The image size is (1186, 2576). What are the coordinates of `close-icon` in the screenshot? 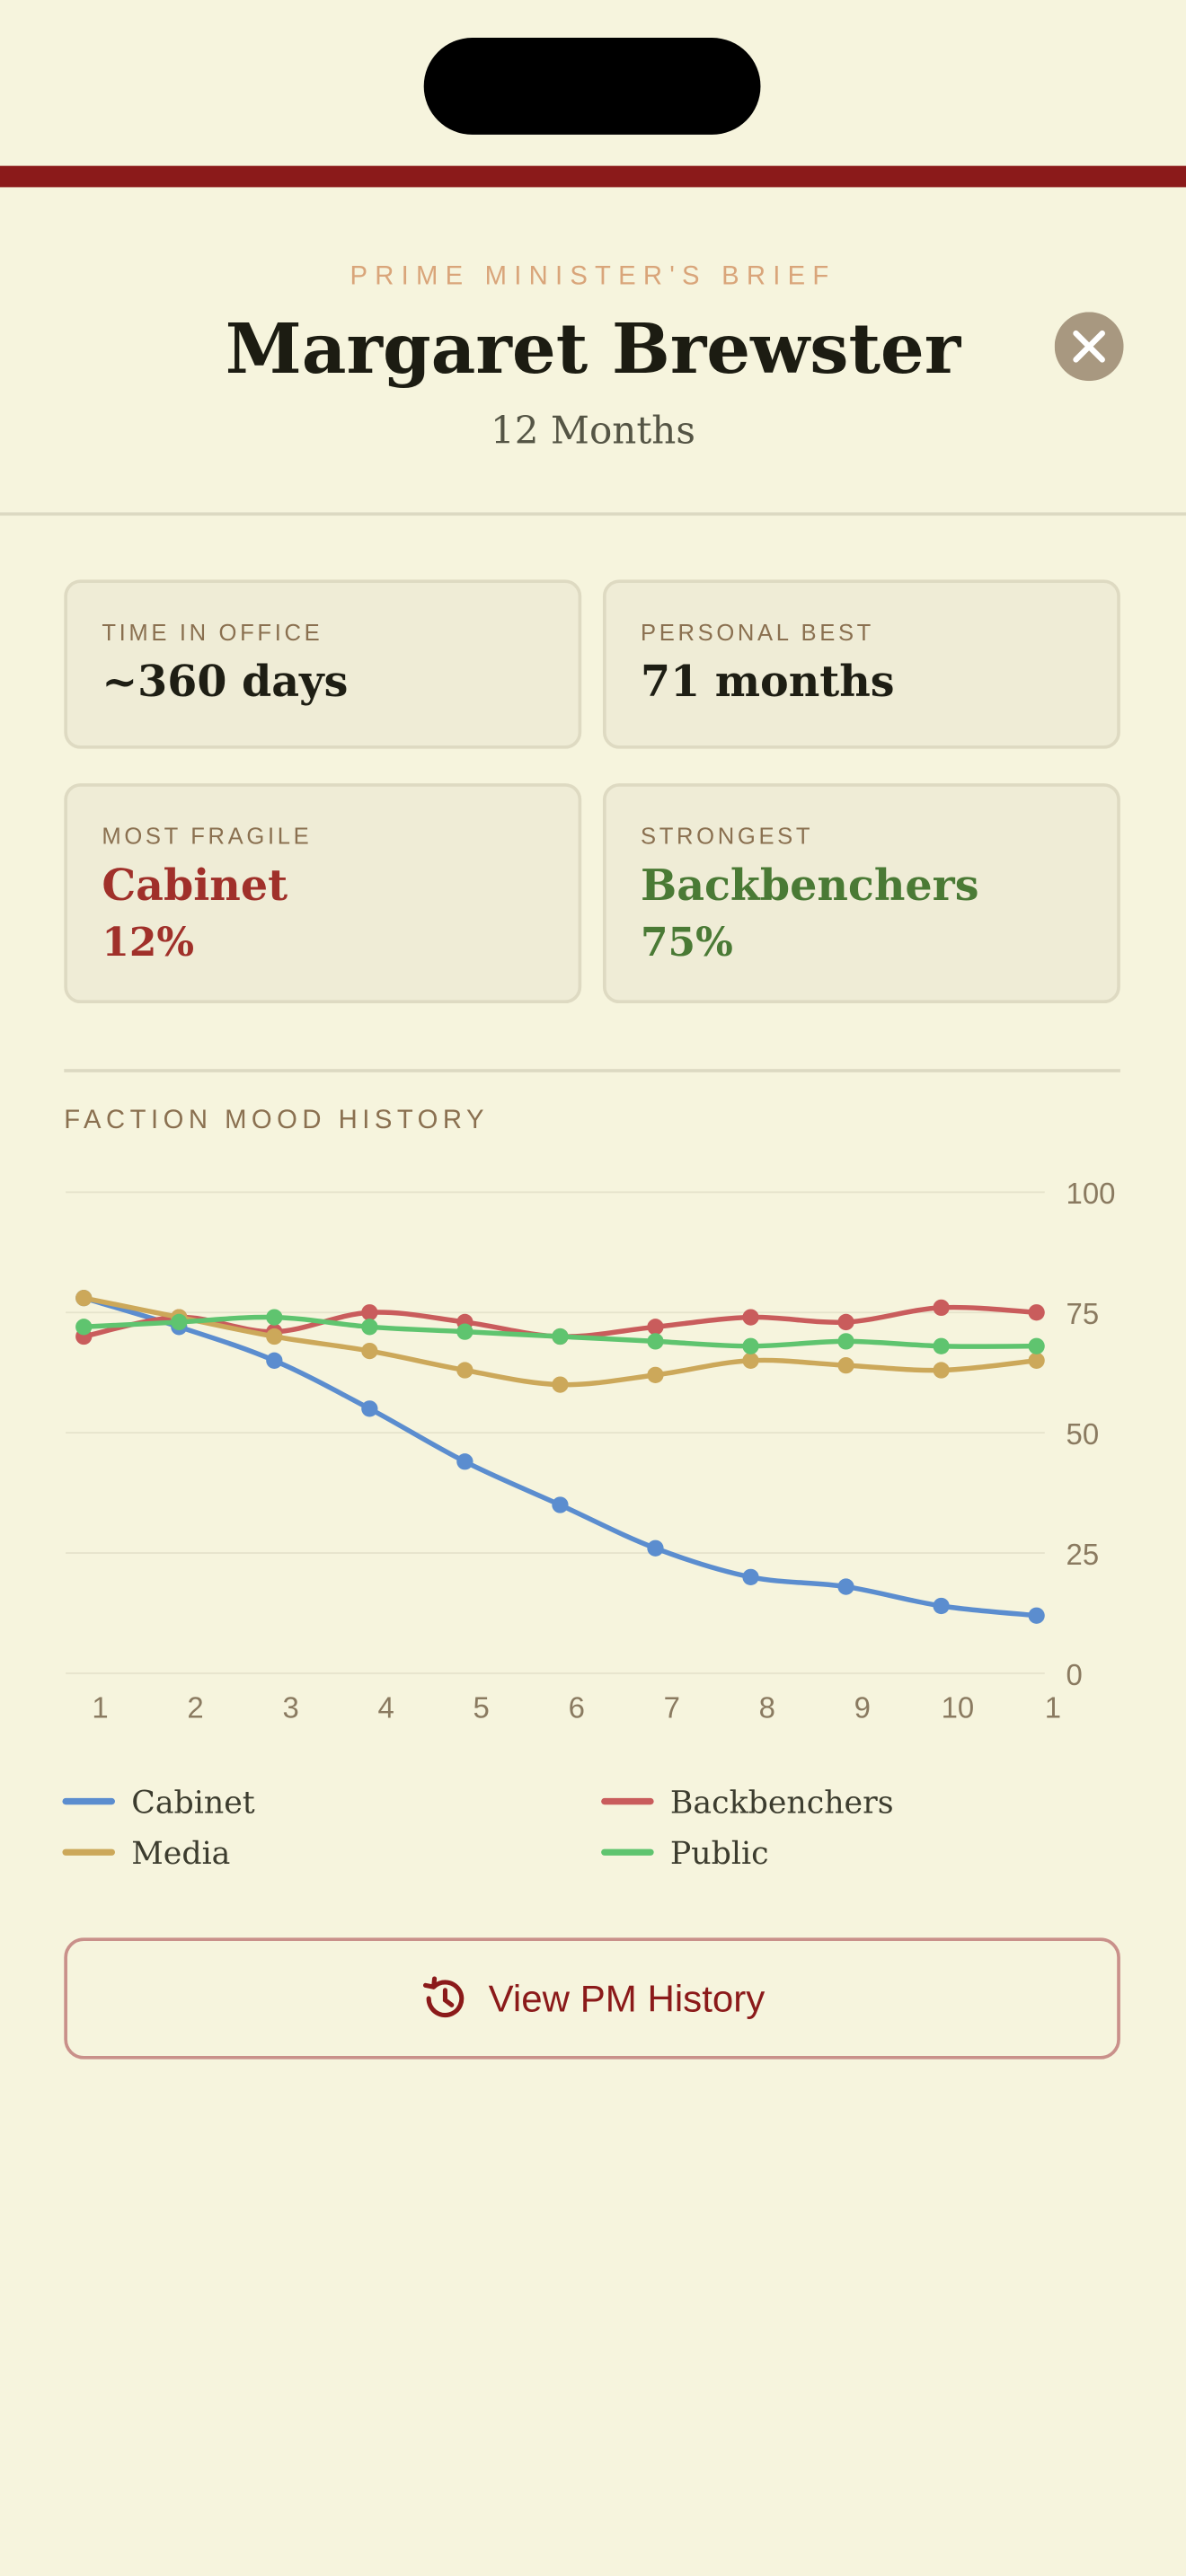 It's located at (1089, 346).